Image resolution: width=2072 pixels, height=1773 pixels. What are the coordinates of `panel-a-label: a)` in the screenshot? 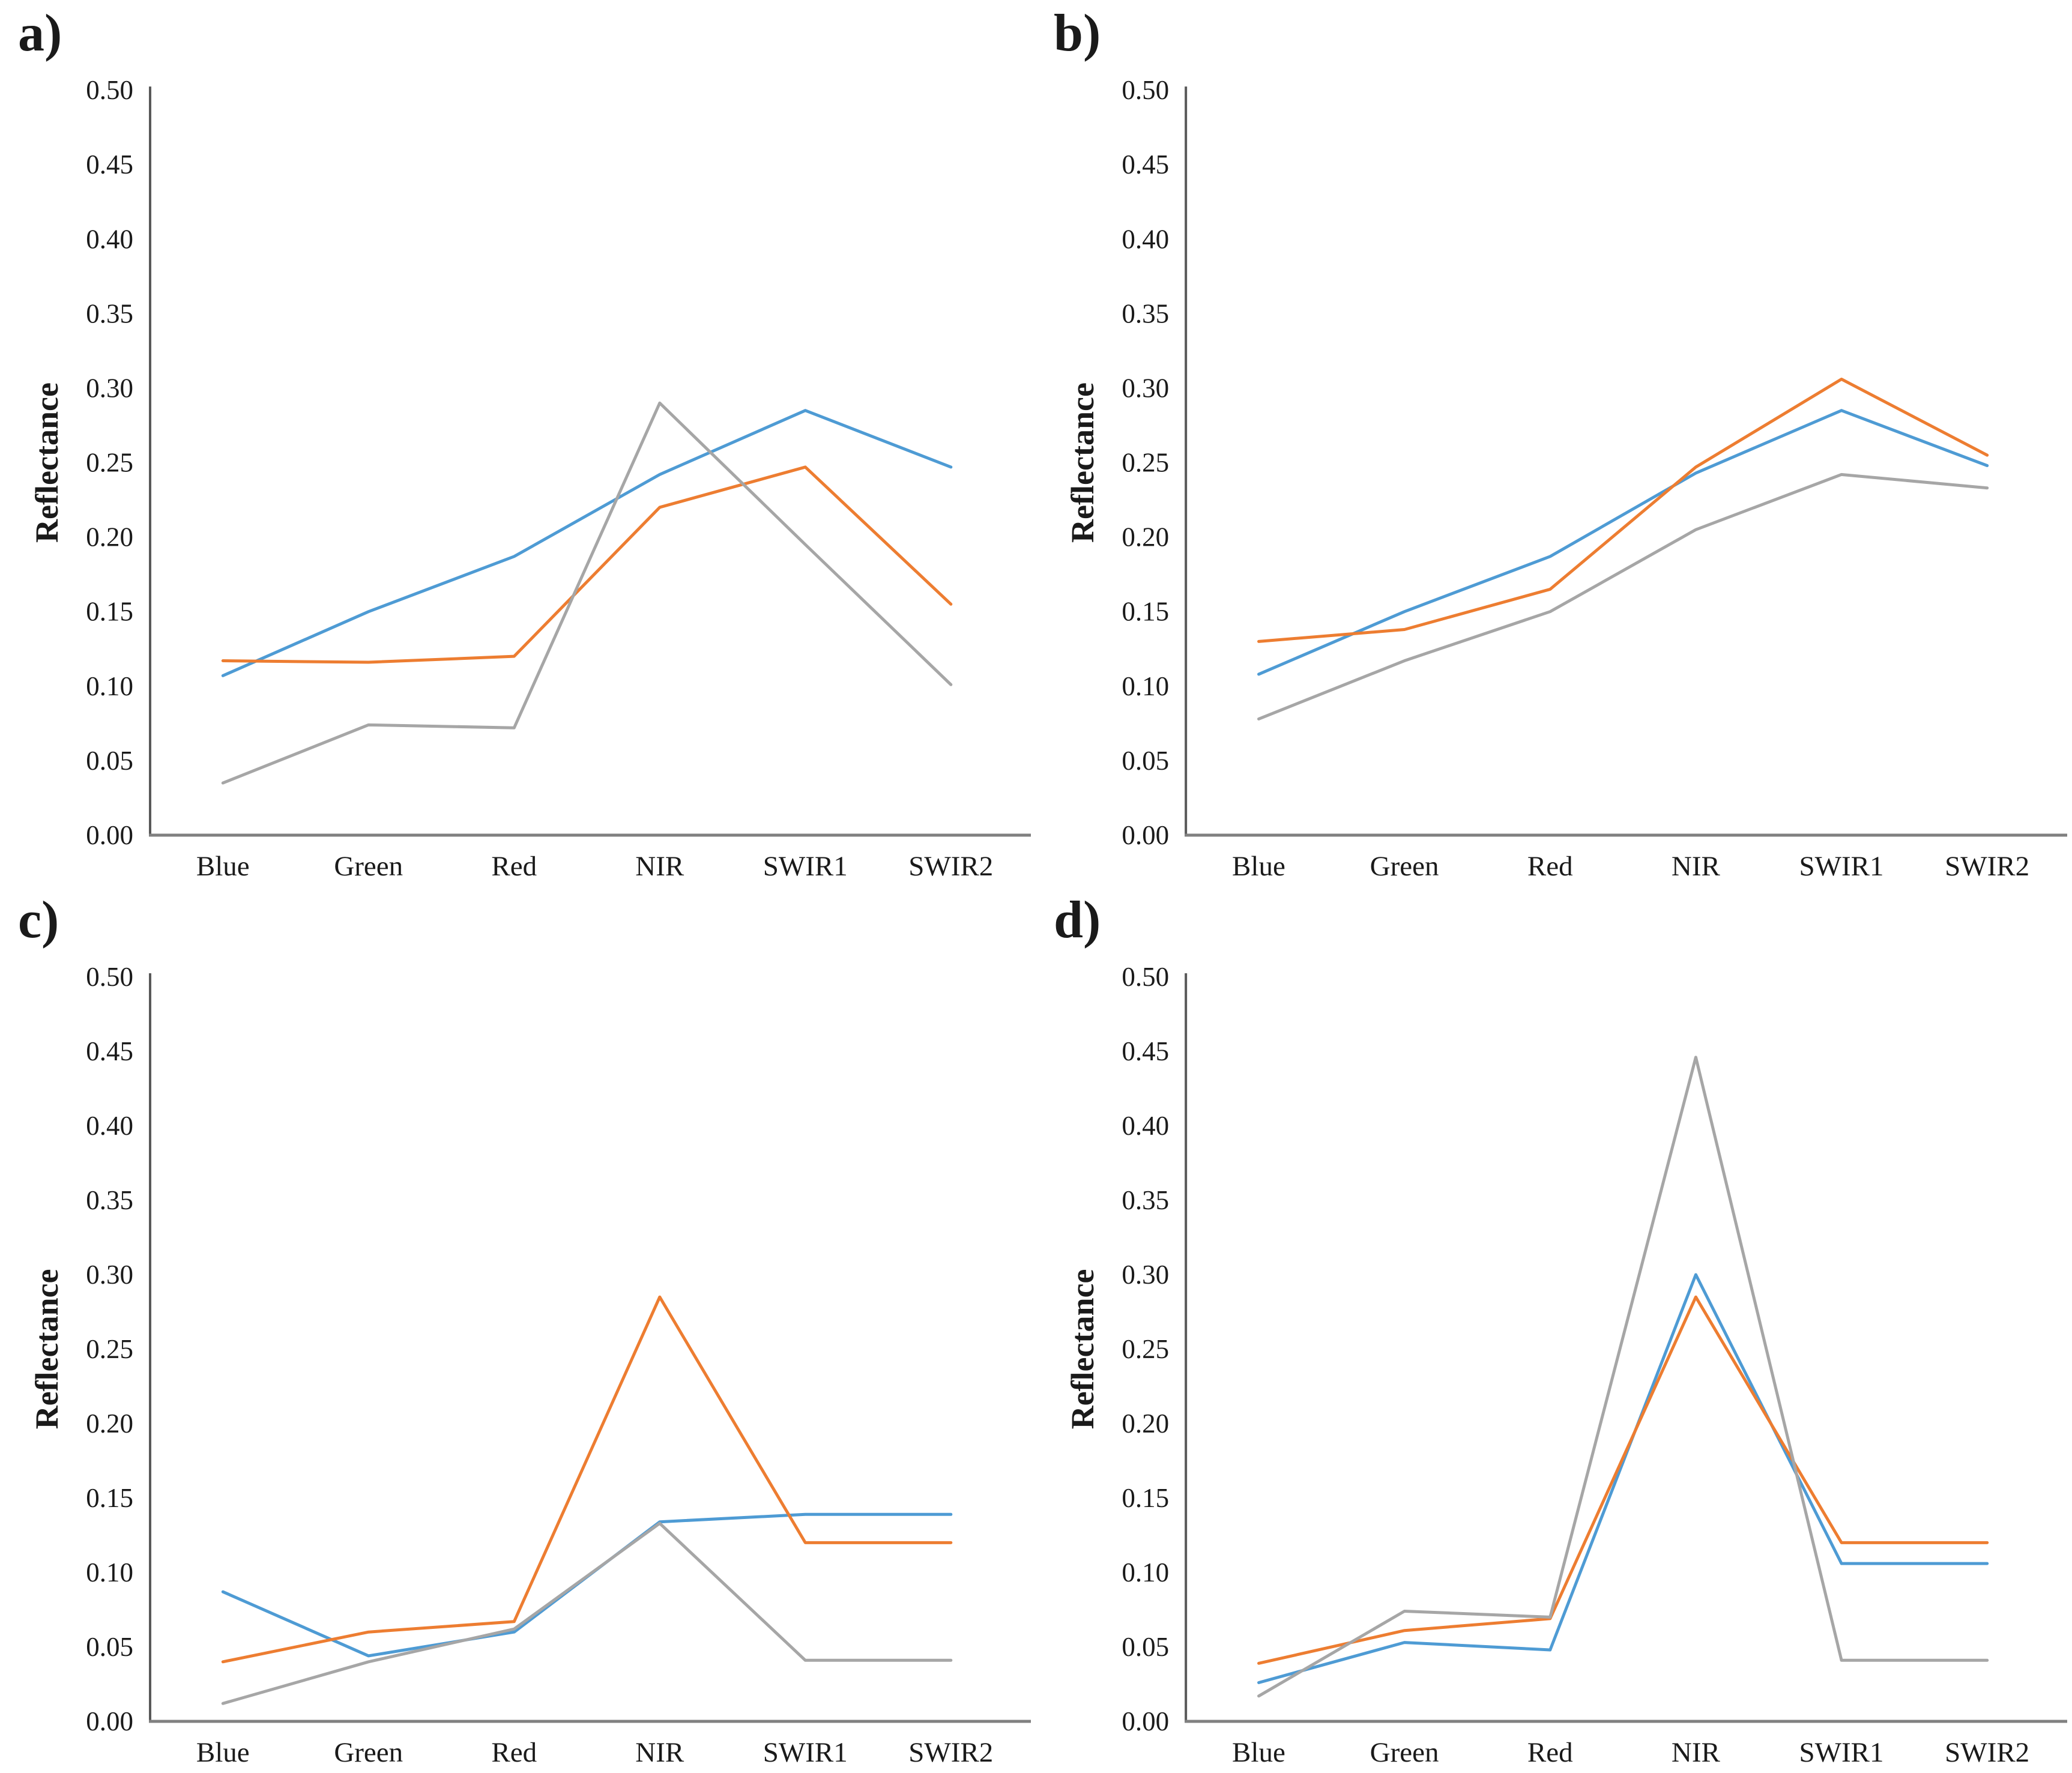 It's located at (40, 33).